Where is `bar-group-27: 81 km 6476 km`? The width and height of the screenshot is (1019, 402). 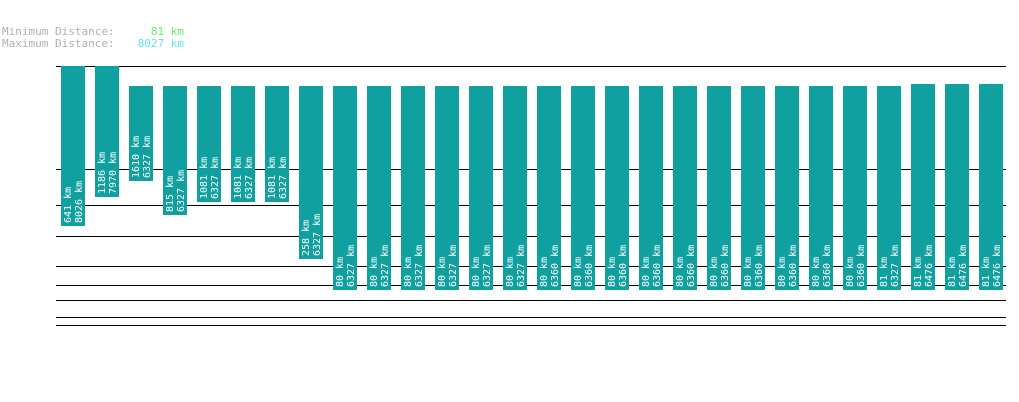 bar-group-27: 81 km 6476 km is located at coordinates (991, 187).